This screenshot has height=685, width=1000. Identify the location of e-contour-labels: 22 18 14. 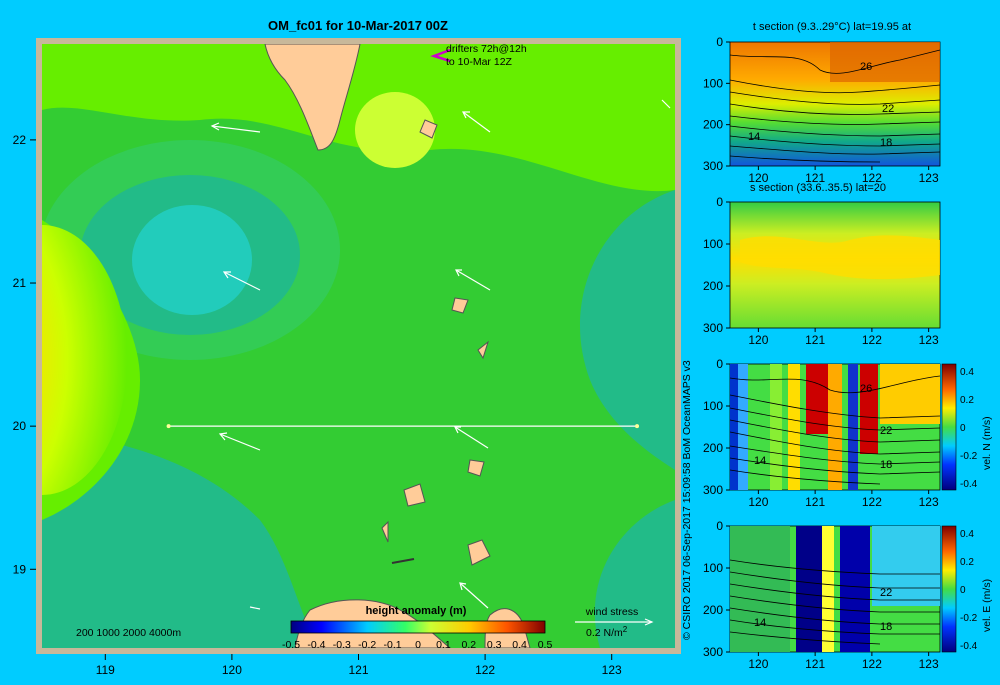
(823, 610).